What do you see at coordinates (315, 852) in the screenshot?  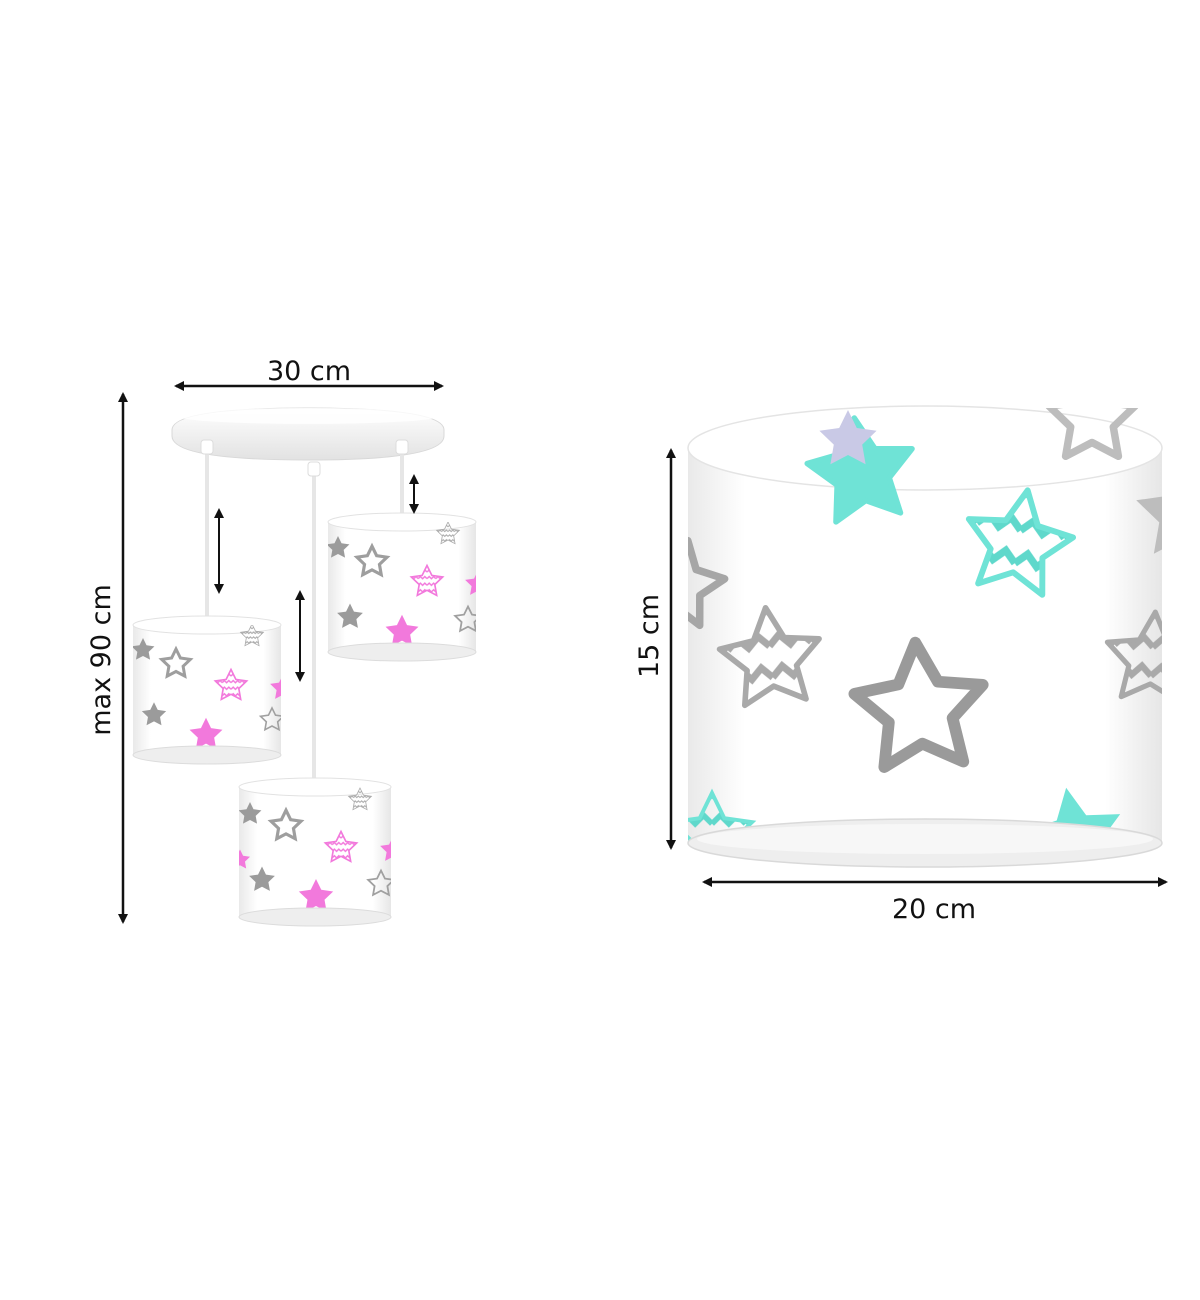 I see `lamp-shade-bottom` at bounding box center [315, 852].